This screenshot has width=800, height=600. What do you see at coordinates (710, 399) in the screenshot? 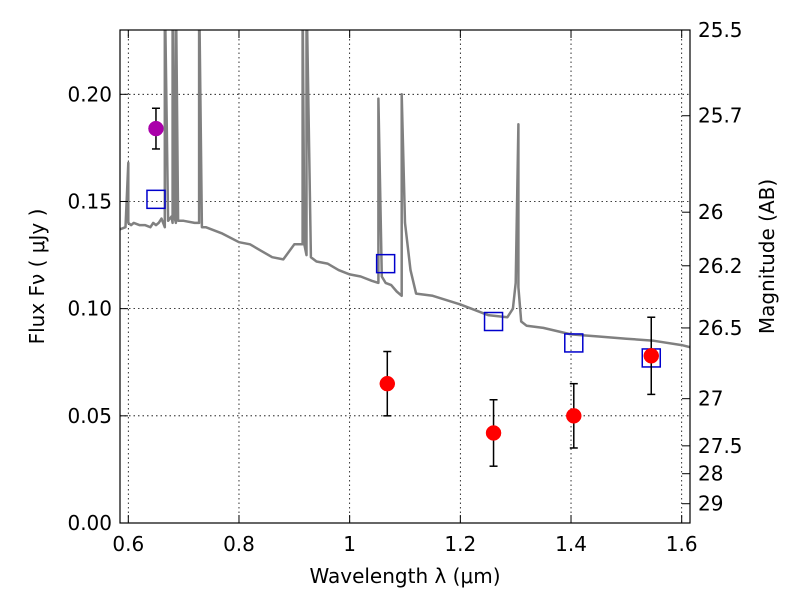
I see `mag-tick-label: 27` at bounding box center [710, 399].